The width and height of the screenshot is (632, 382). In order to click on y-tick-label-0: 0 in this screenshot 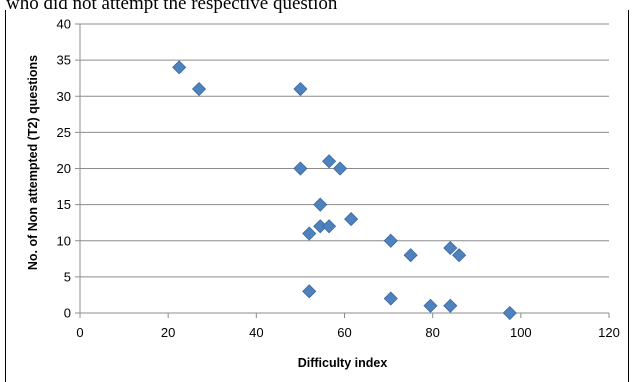, I will do `click(67, 313)`.